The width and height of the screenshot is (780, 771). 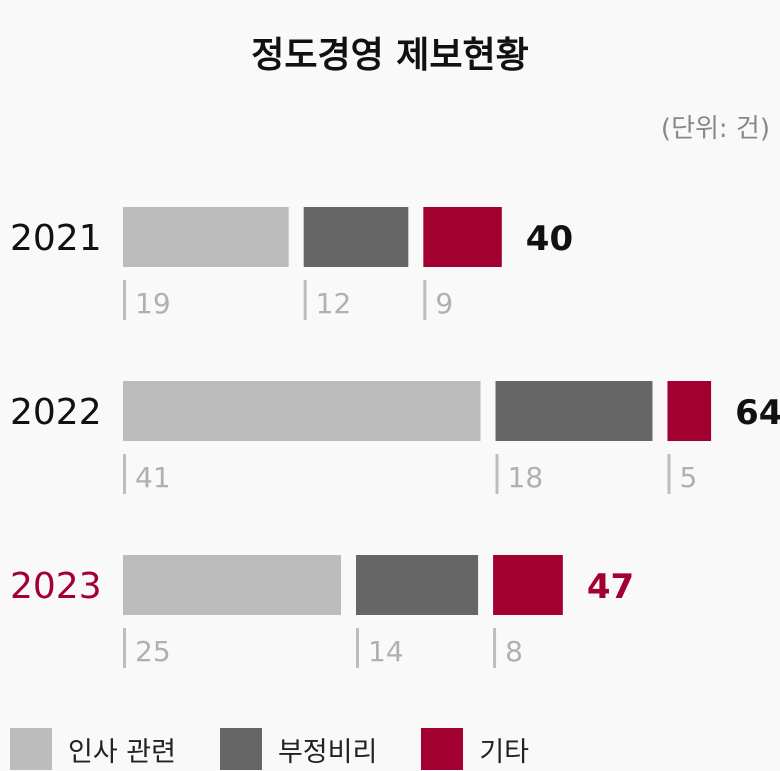 I want to click on value-label-hr-2022: 41, so click(x=153, y=477).